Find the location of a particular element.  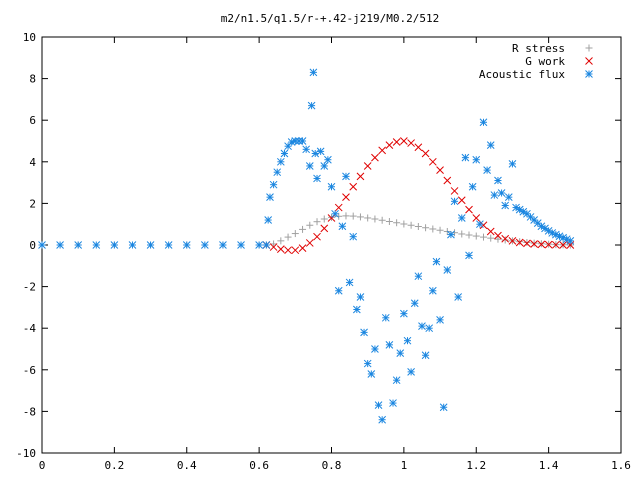

legend-label: G work is located at coordinates (545, 61).